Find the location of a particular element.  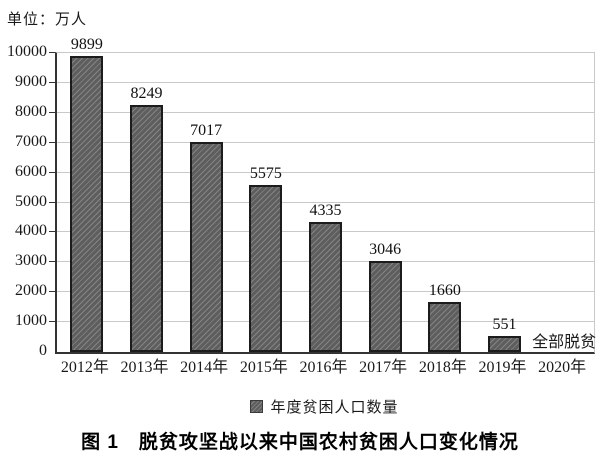

bar-2015 is located at coordinates (266, 268).